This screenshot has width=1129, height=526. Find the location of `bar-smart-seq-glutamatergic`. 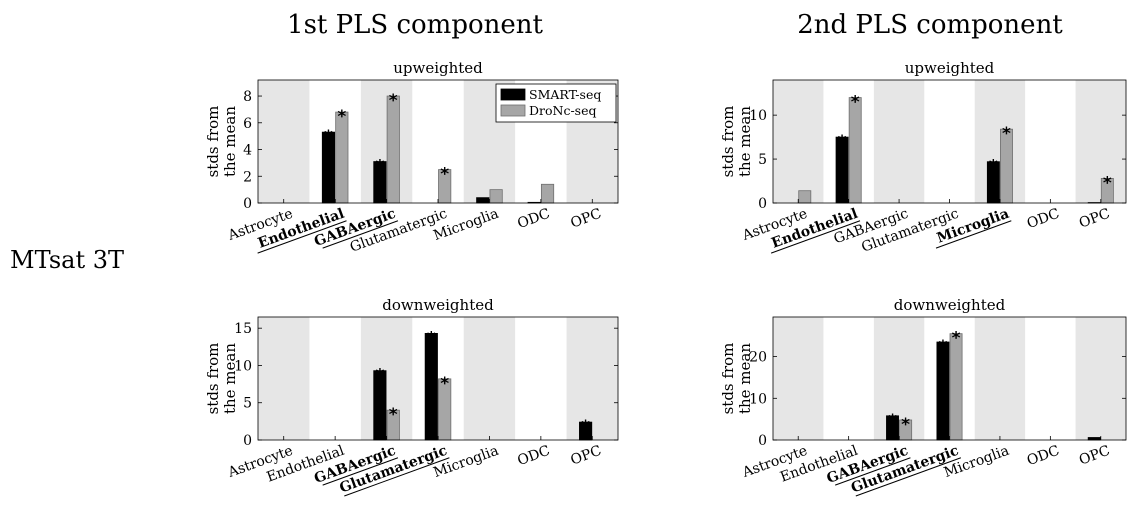

bar-smart-seq-glutamatergic is located at coordinates (431, 386).